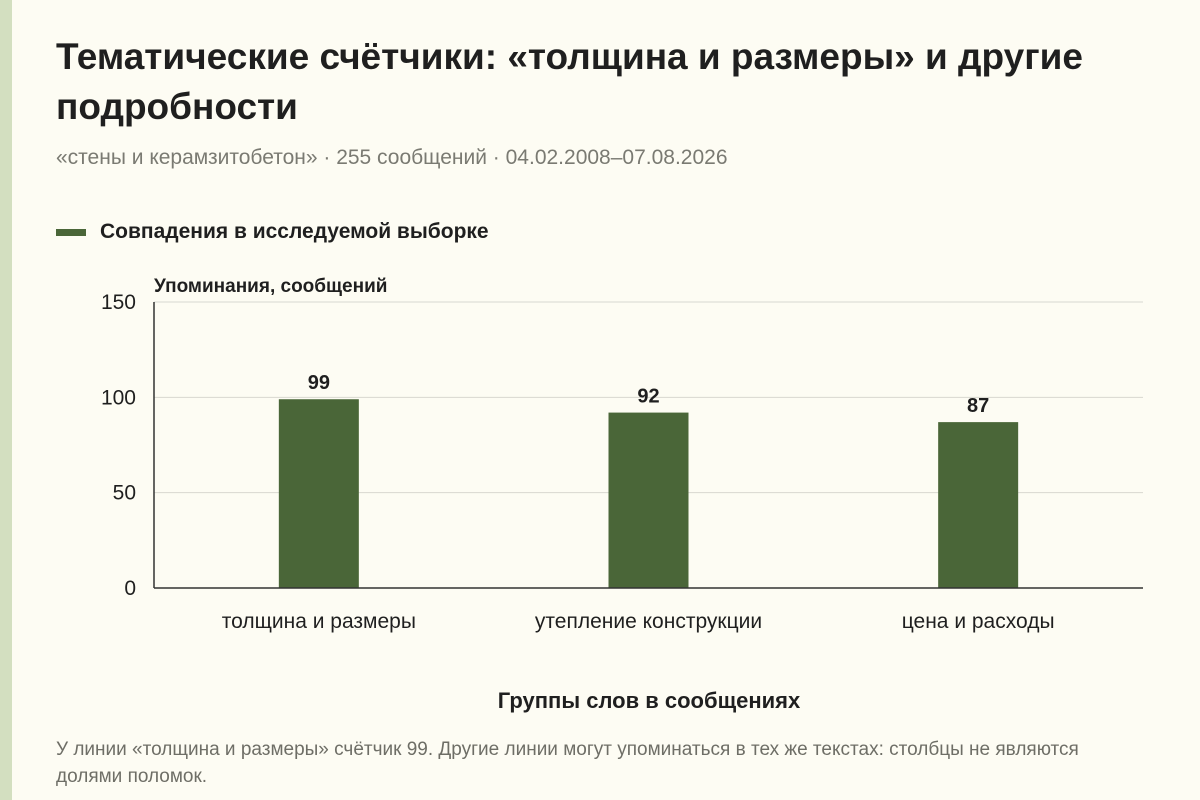 The height and width of the screenshot is (800, 1200). I want to click on data-labels: 99 92 87, so click(649, 394).